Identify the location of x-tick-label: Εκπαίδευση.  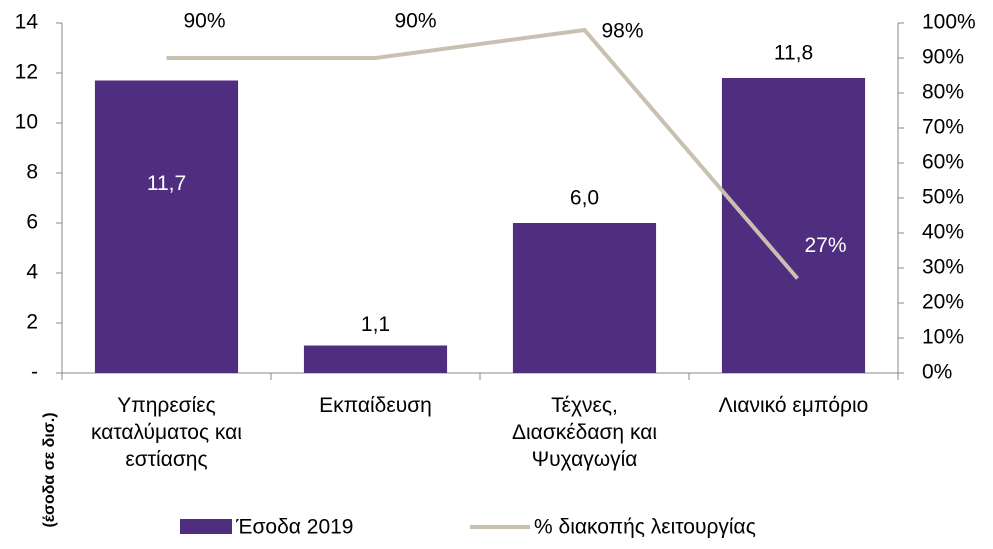
(375, 405).